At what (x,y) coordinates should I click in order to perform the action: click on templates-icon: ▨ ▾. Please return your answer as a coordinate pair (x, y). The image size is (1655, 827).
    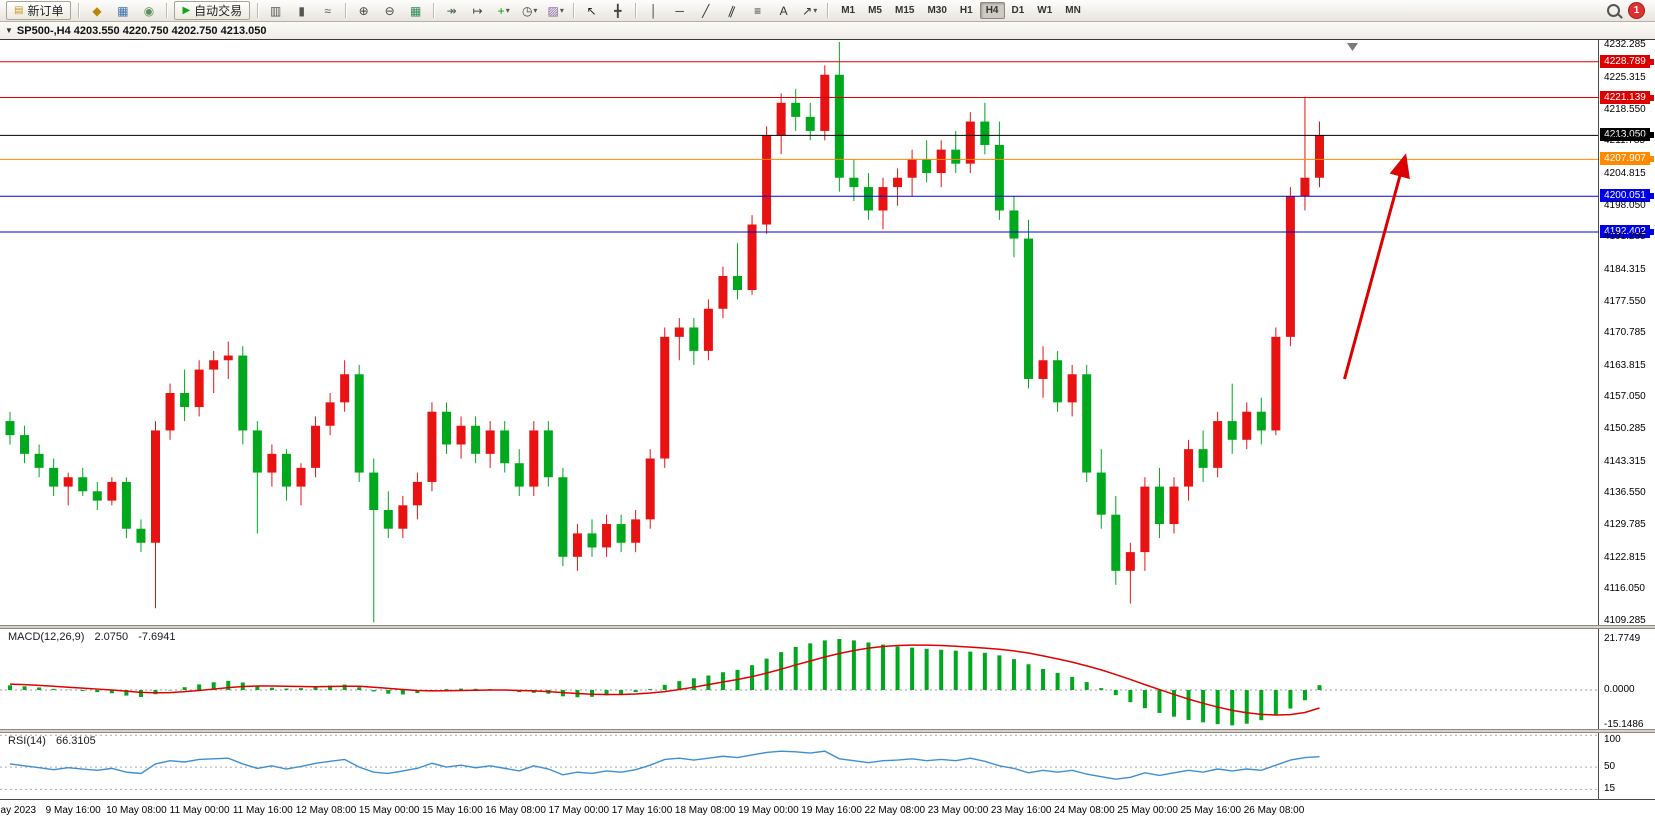
    Looking at the image, I should click on (555, 11).